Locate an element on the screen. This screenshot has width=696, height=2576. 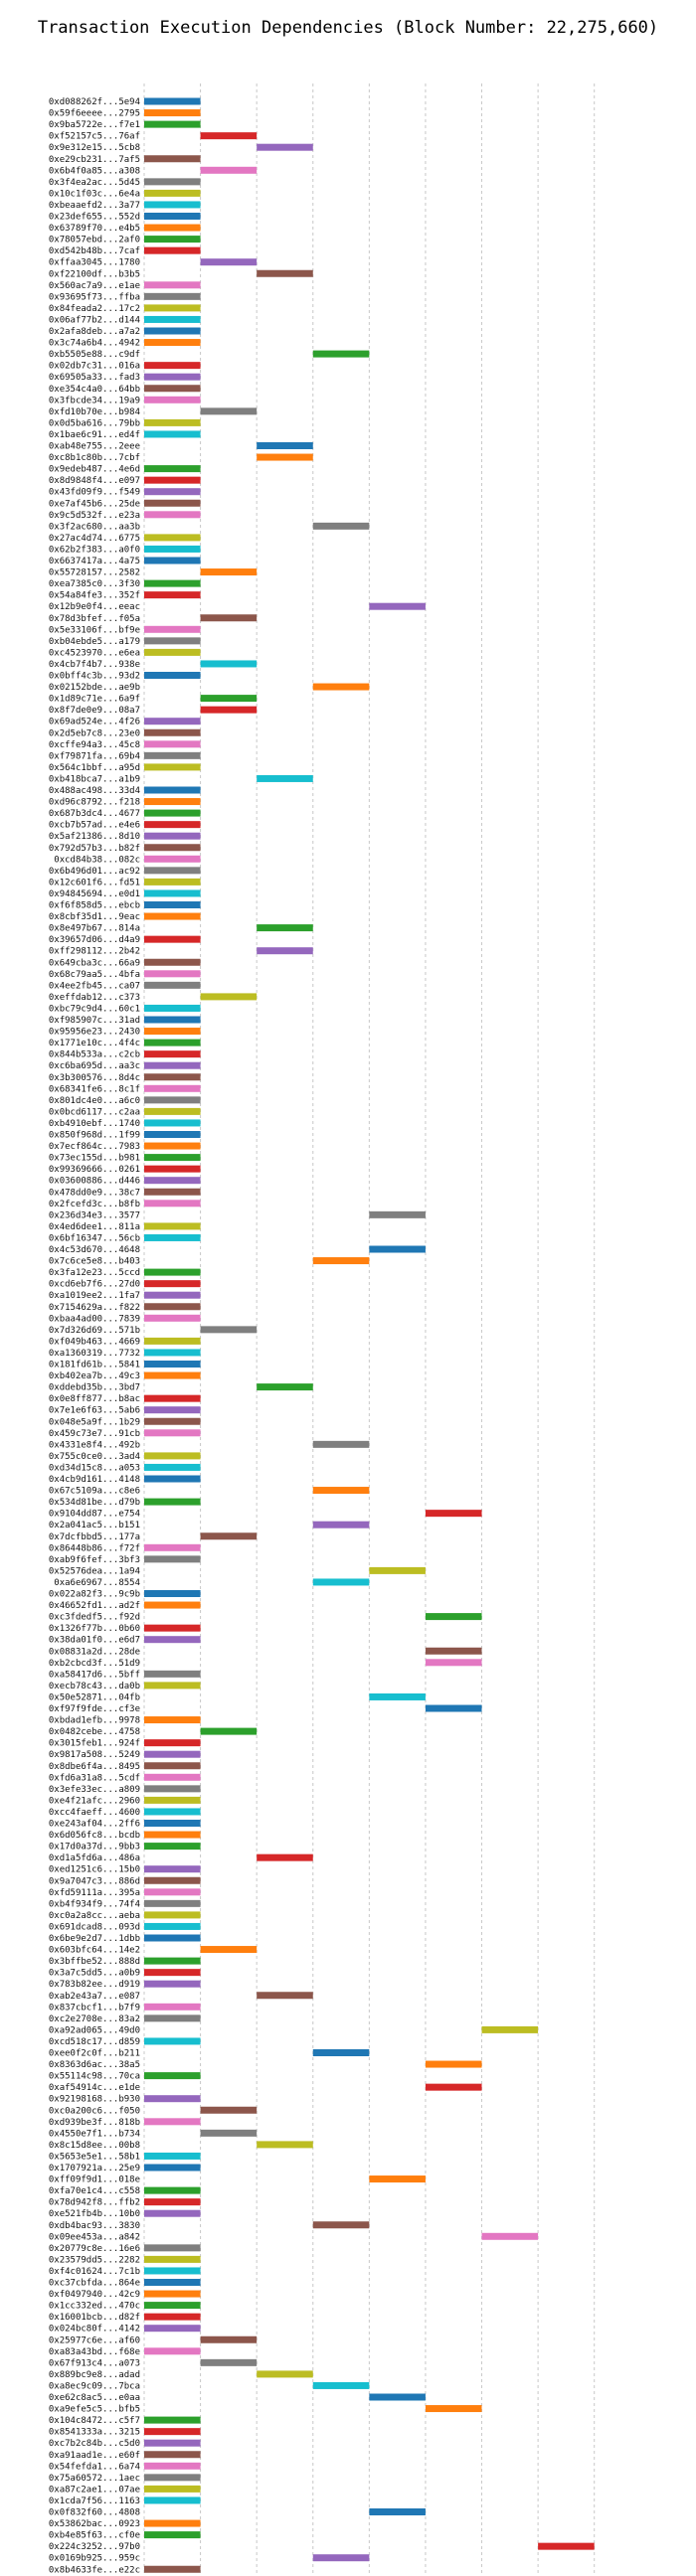
tx-hash-label: 0xa6e6967...8554 is located at coordinates (97, 1583).